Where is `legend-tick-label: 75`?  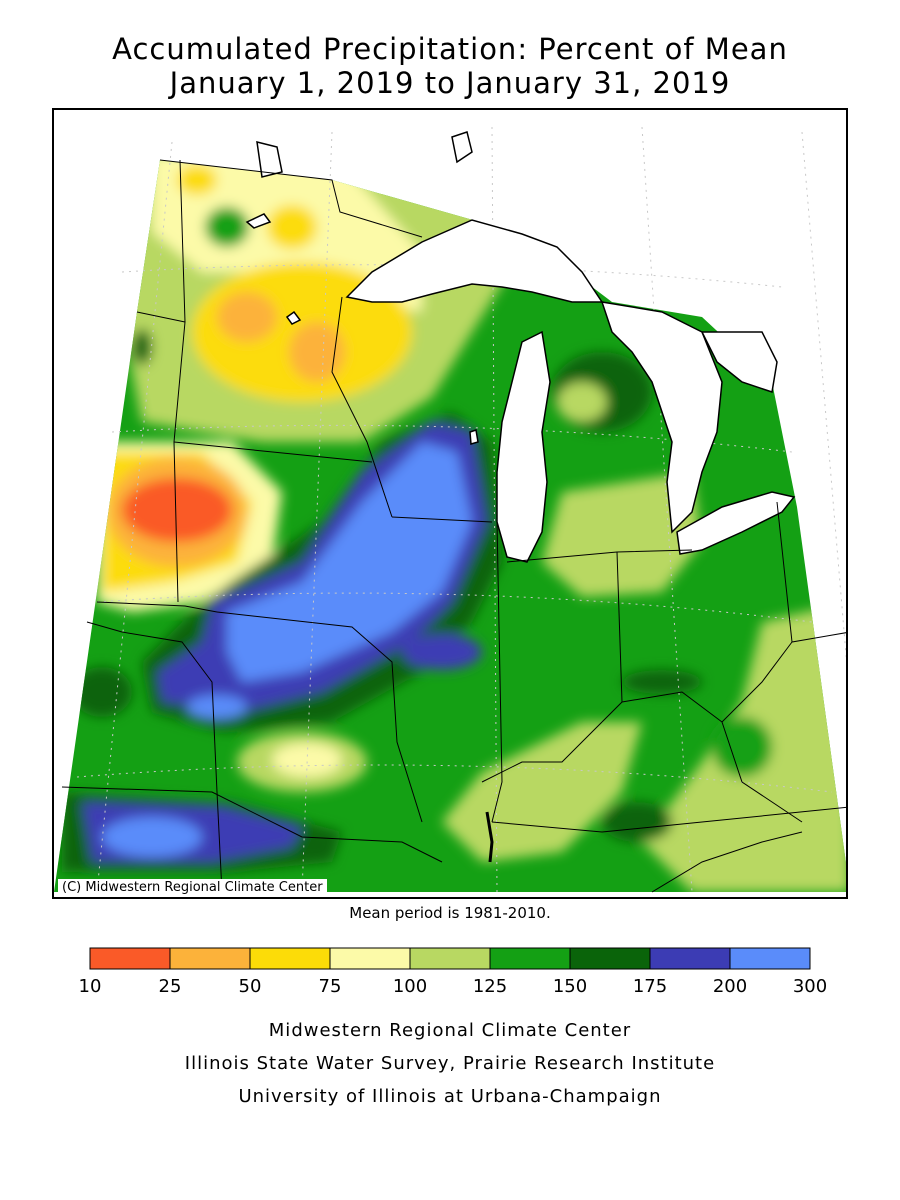 legend-tick-label: 75 is located at coordinates (330, 986).